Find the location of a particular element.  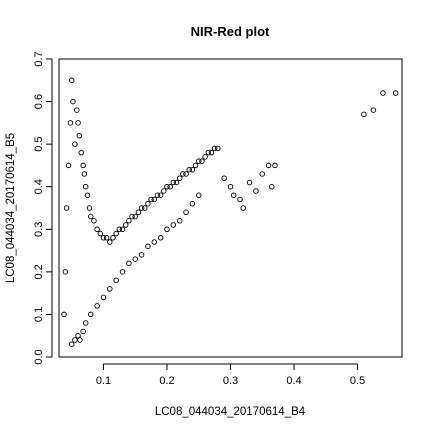

x-tick-label: 0.5 is located at coordinates (357, 381).